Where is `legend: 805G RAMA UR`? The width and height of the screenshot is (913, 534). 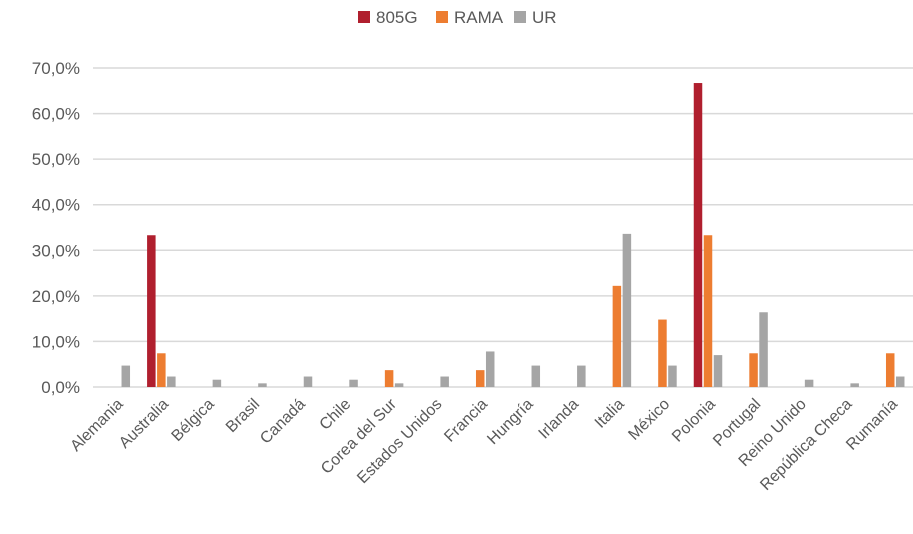
legend: 805G RAMA UR is located at coordinates (457, 17).